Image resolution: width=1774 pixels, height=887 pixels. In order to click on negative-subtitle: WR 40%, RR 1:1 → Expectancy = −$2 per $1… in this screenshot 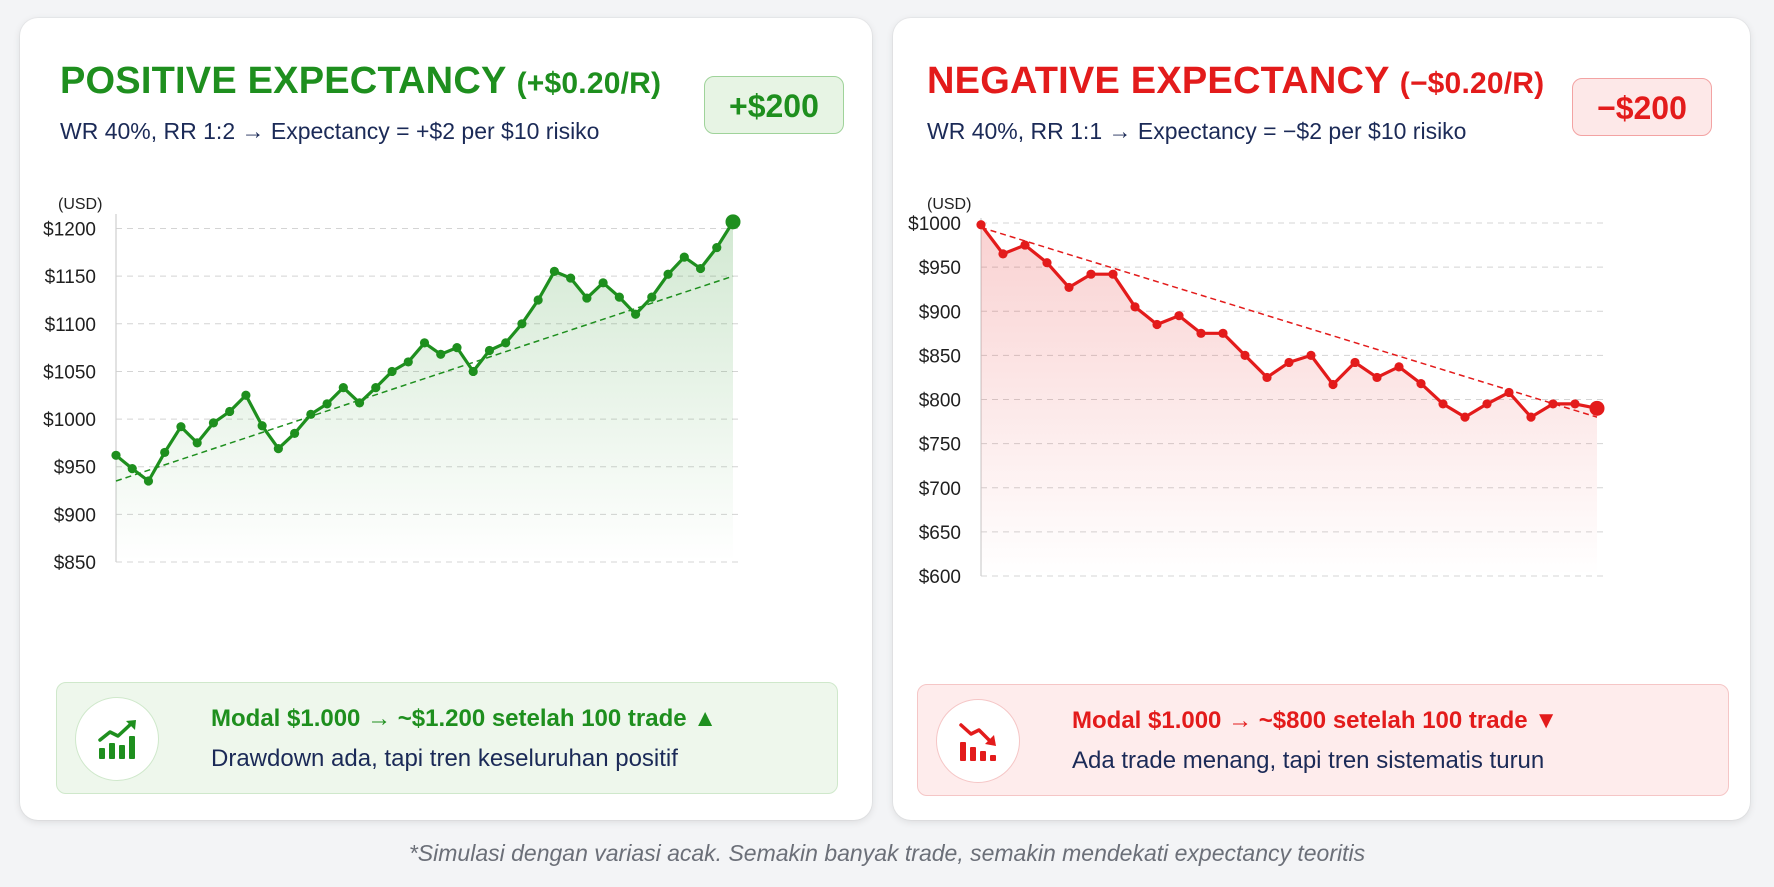, I will do `click(1197, 131)`.